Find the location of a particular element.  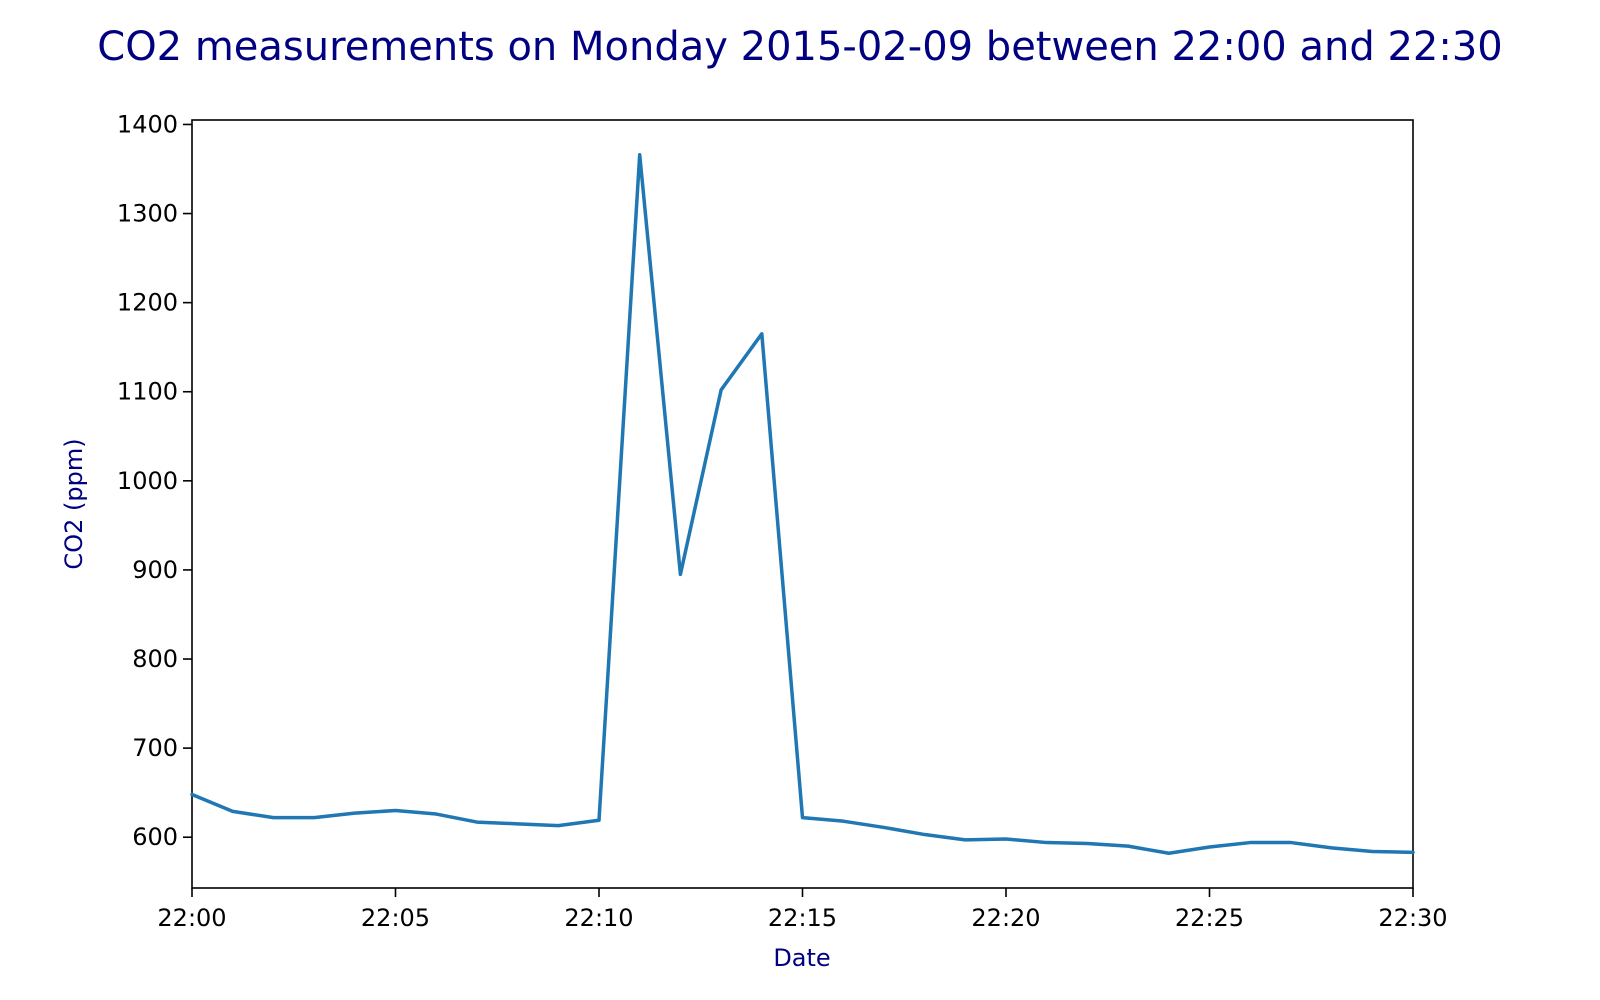

y-tick-label: 800 is located at coordinates (155, 659).